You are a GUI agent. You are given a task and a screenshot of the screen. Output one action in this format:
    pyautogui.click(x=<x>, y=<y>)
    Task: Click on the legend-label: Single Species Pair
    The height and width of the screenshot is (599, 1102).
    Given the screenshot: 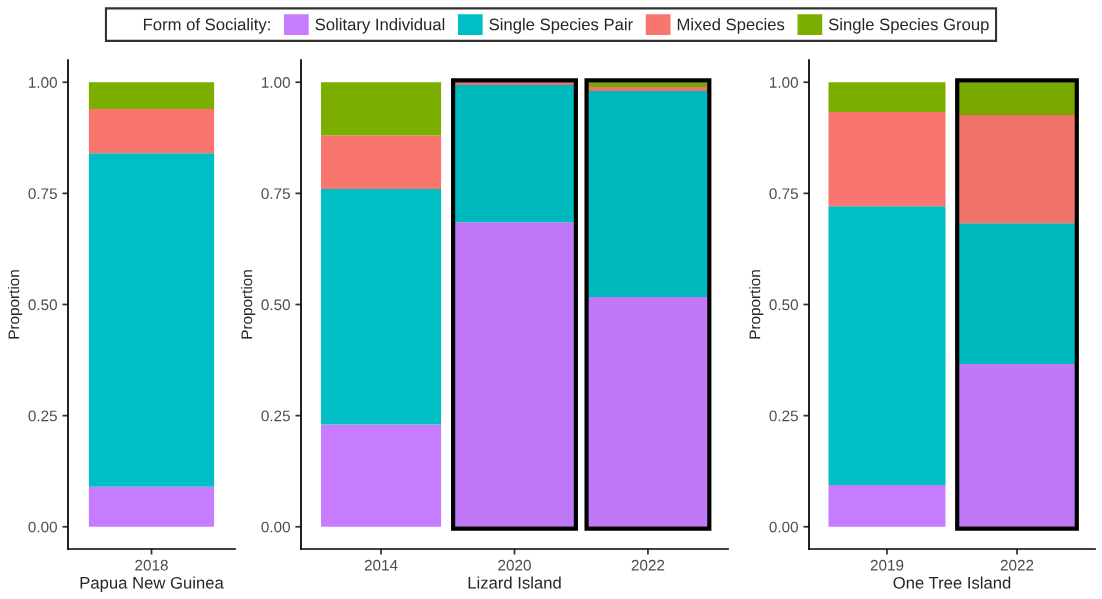 What is the action you would take?
    pyautogui.click(x=561, y=26)
    